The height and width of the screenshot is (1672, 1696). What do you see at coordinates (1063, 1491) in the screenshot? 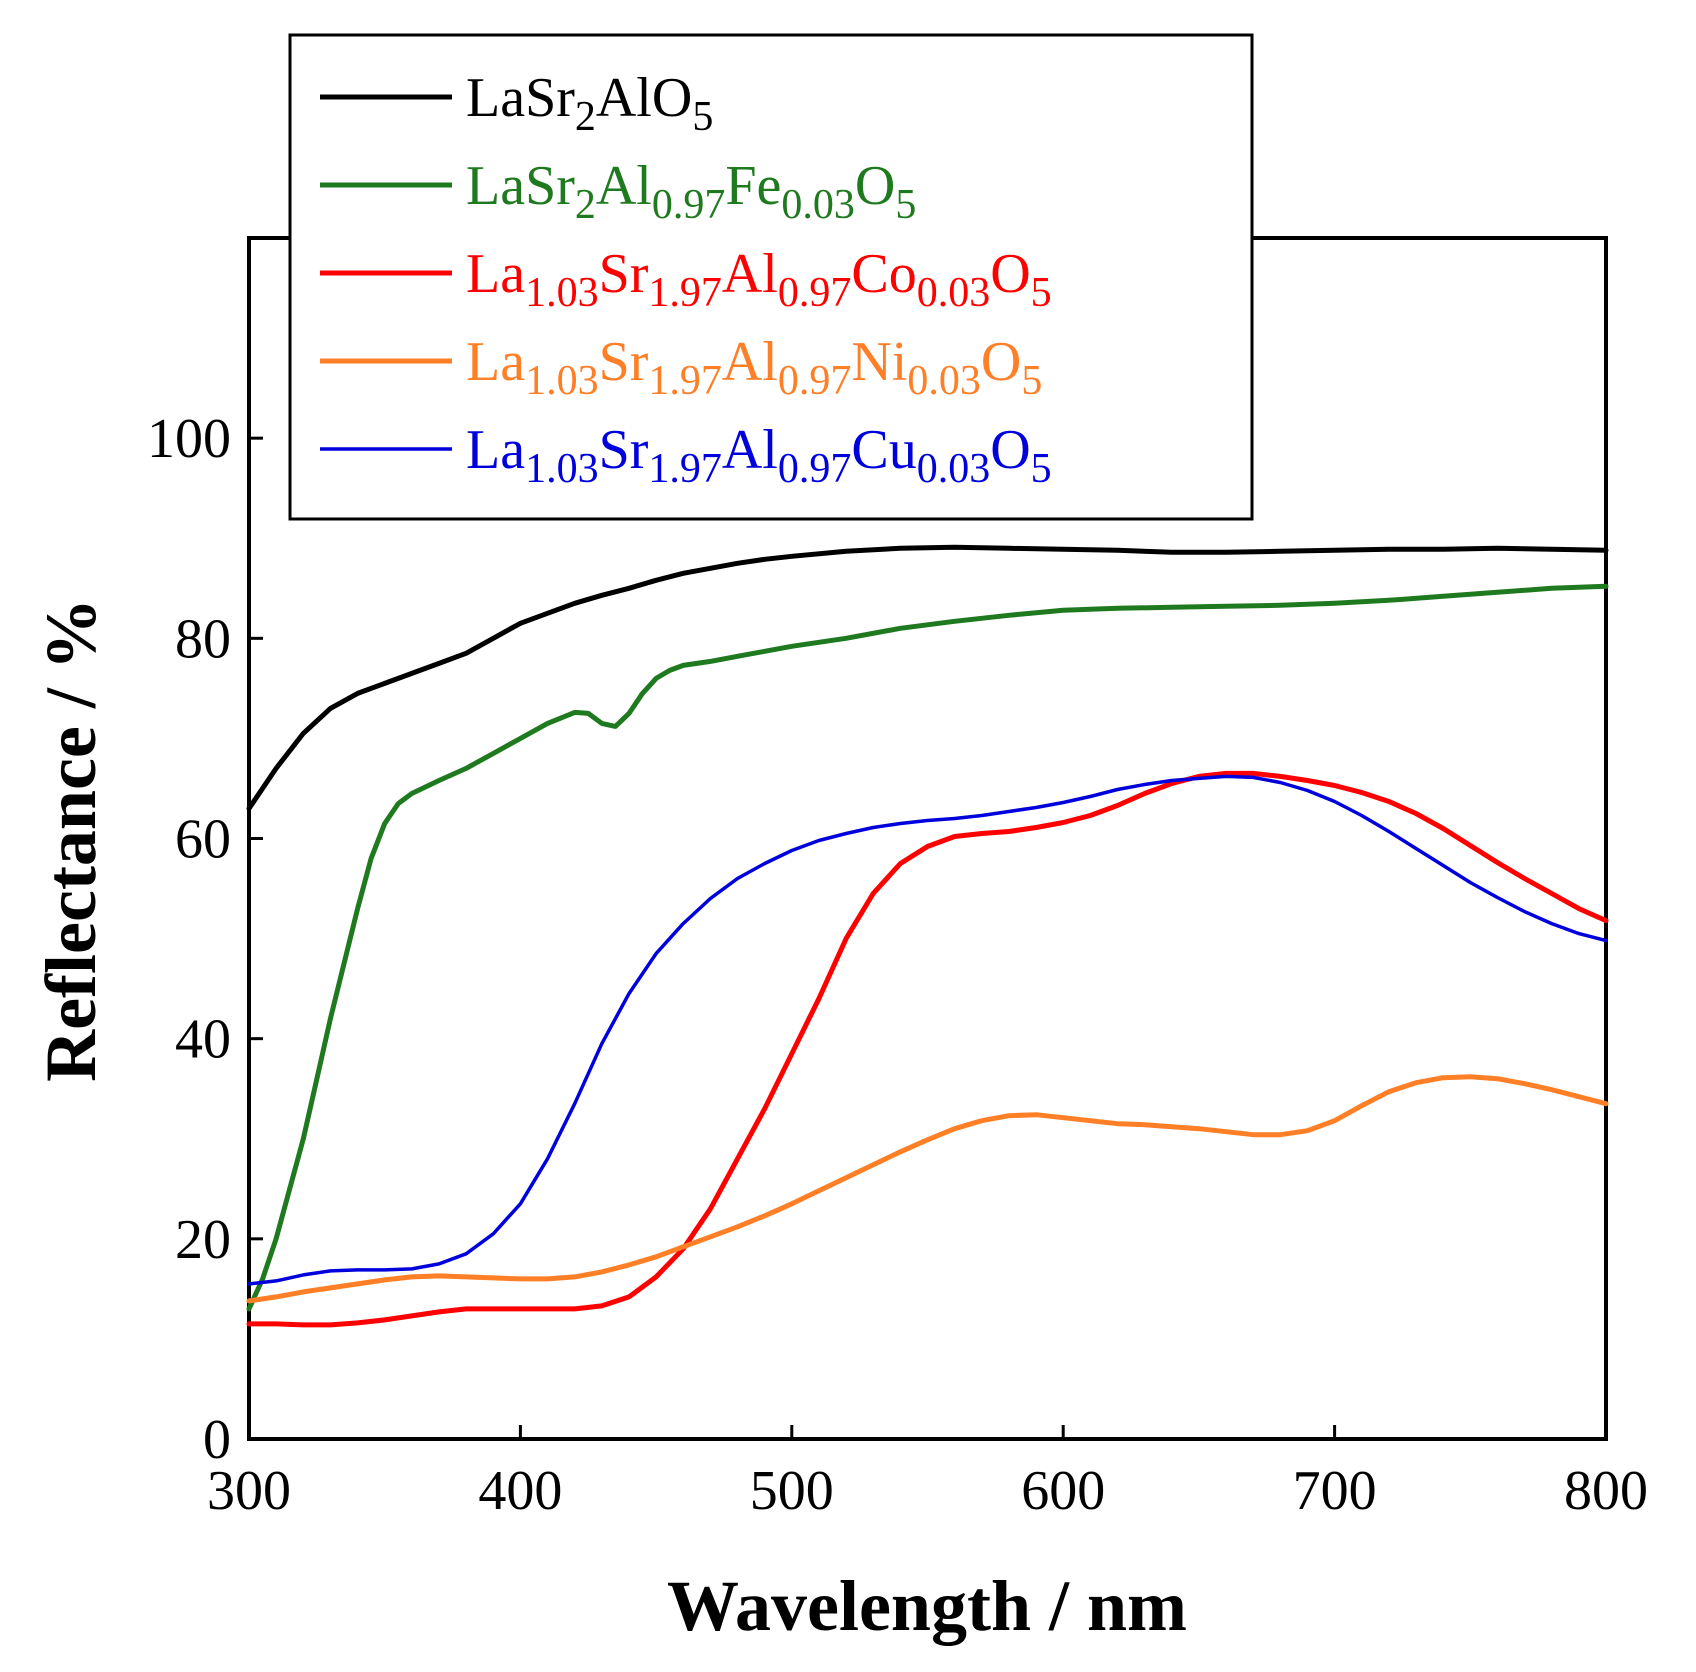
I see `x-tick-label-3: 600` at bounding box center [1063, 1491].